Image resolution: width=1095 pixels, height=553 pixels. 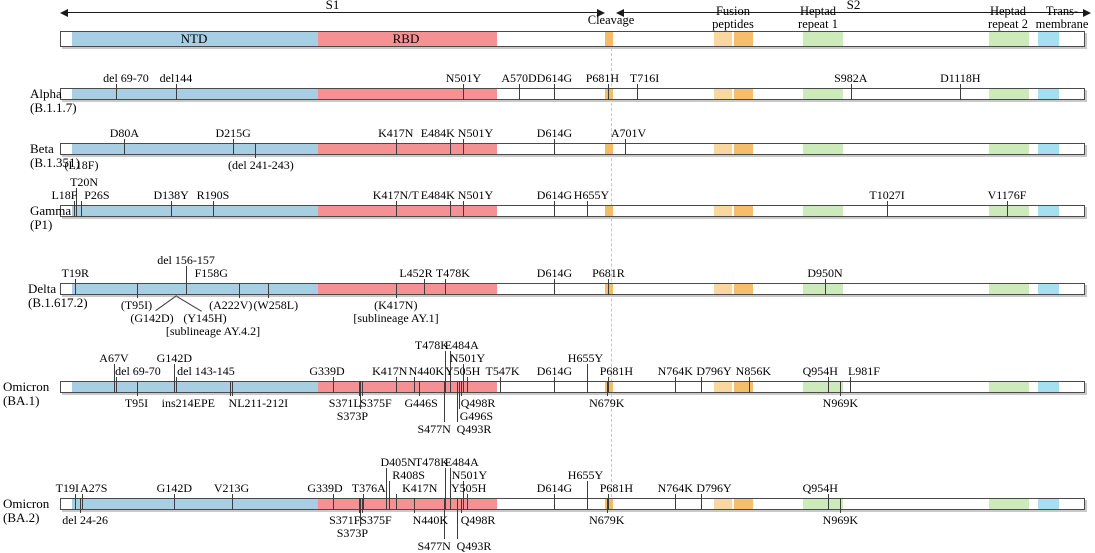 I want to click on variant-lineage-beta: (B.1.351), so click(x=55, y=162).